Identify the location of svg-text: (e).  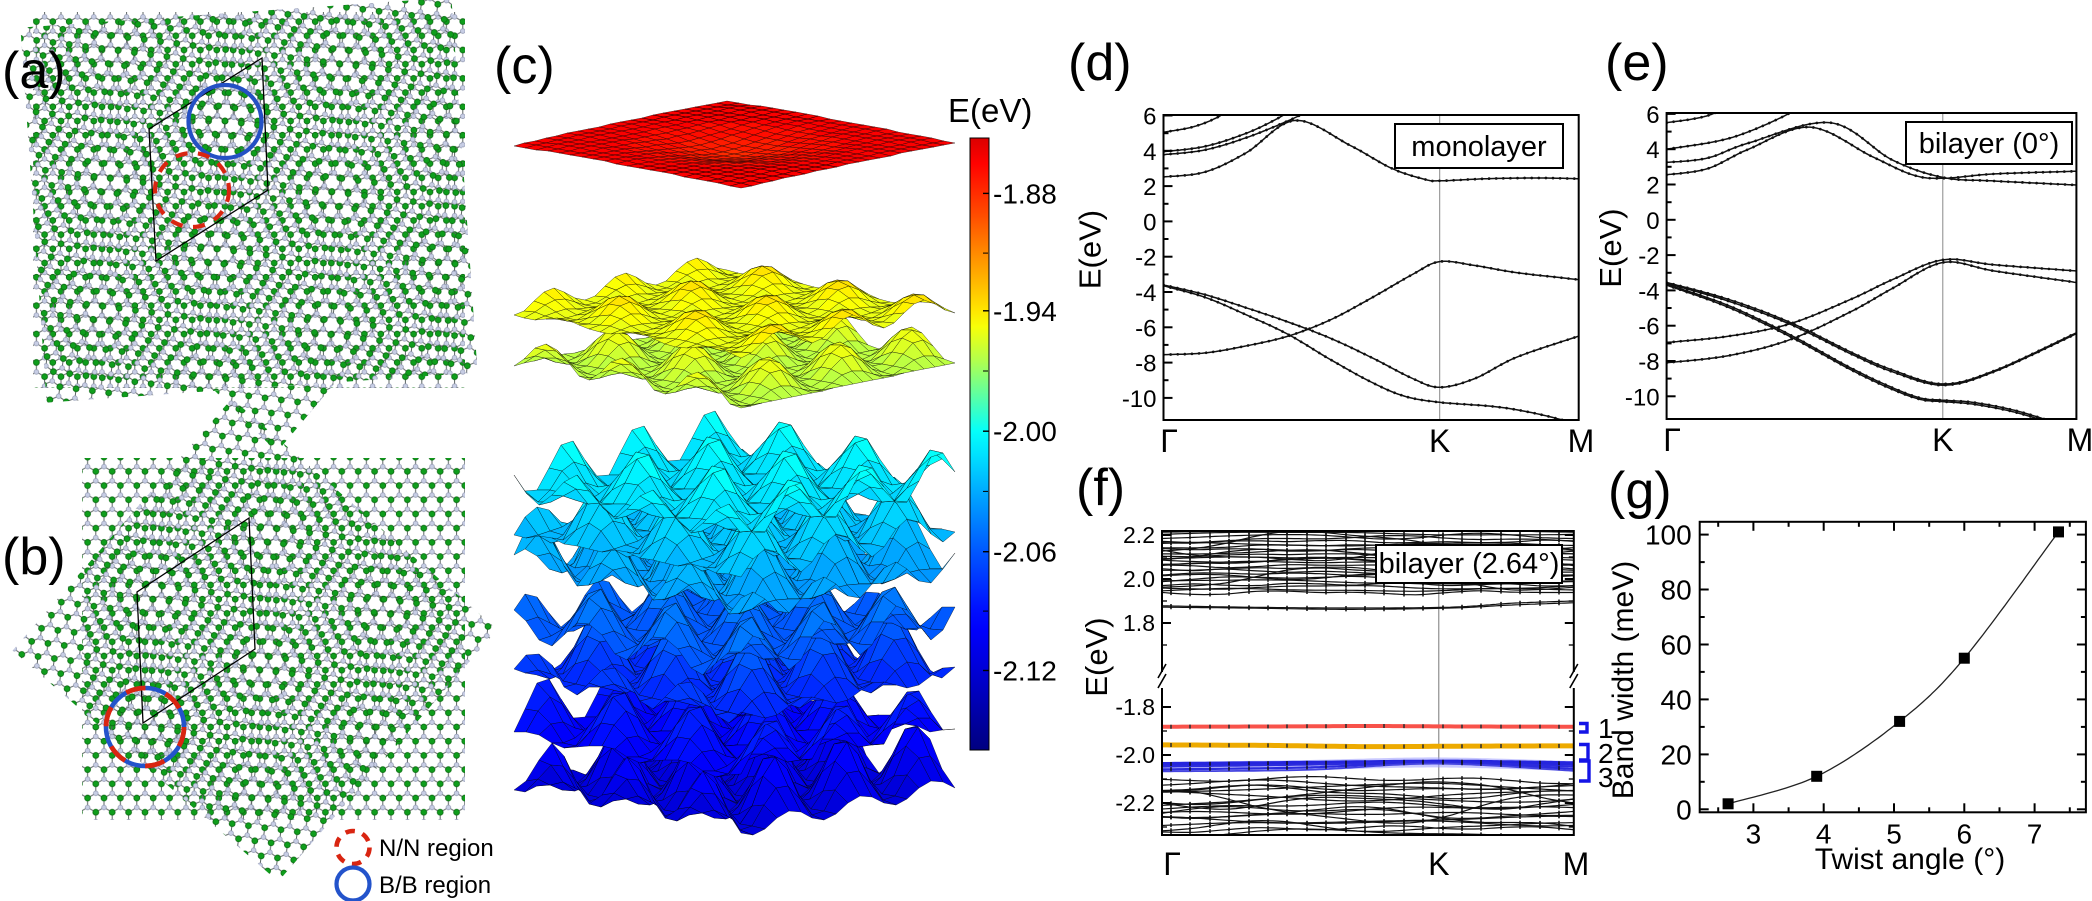
(1637, 63).